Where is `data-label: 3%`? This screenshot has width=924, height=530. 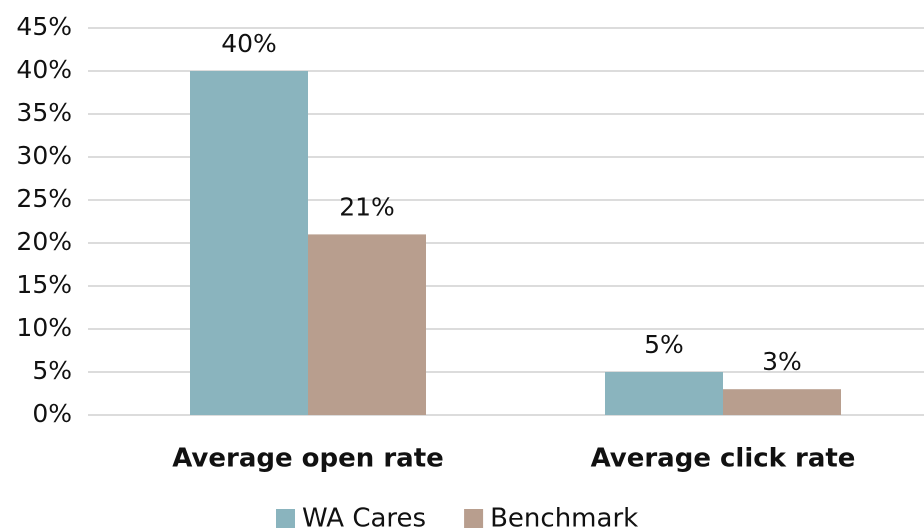 data-label: 3% is located at coordinates (782, 361).